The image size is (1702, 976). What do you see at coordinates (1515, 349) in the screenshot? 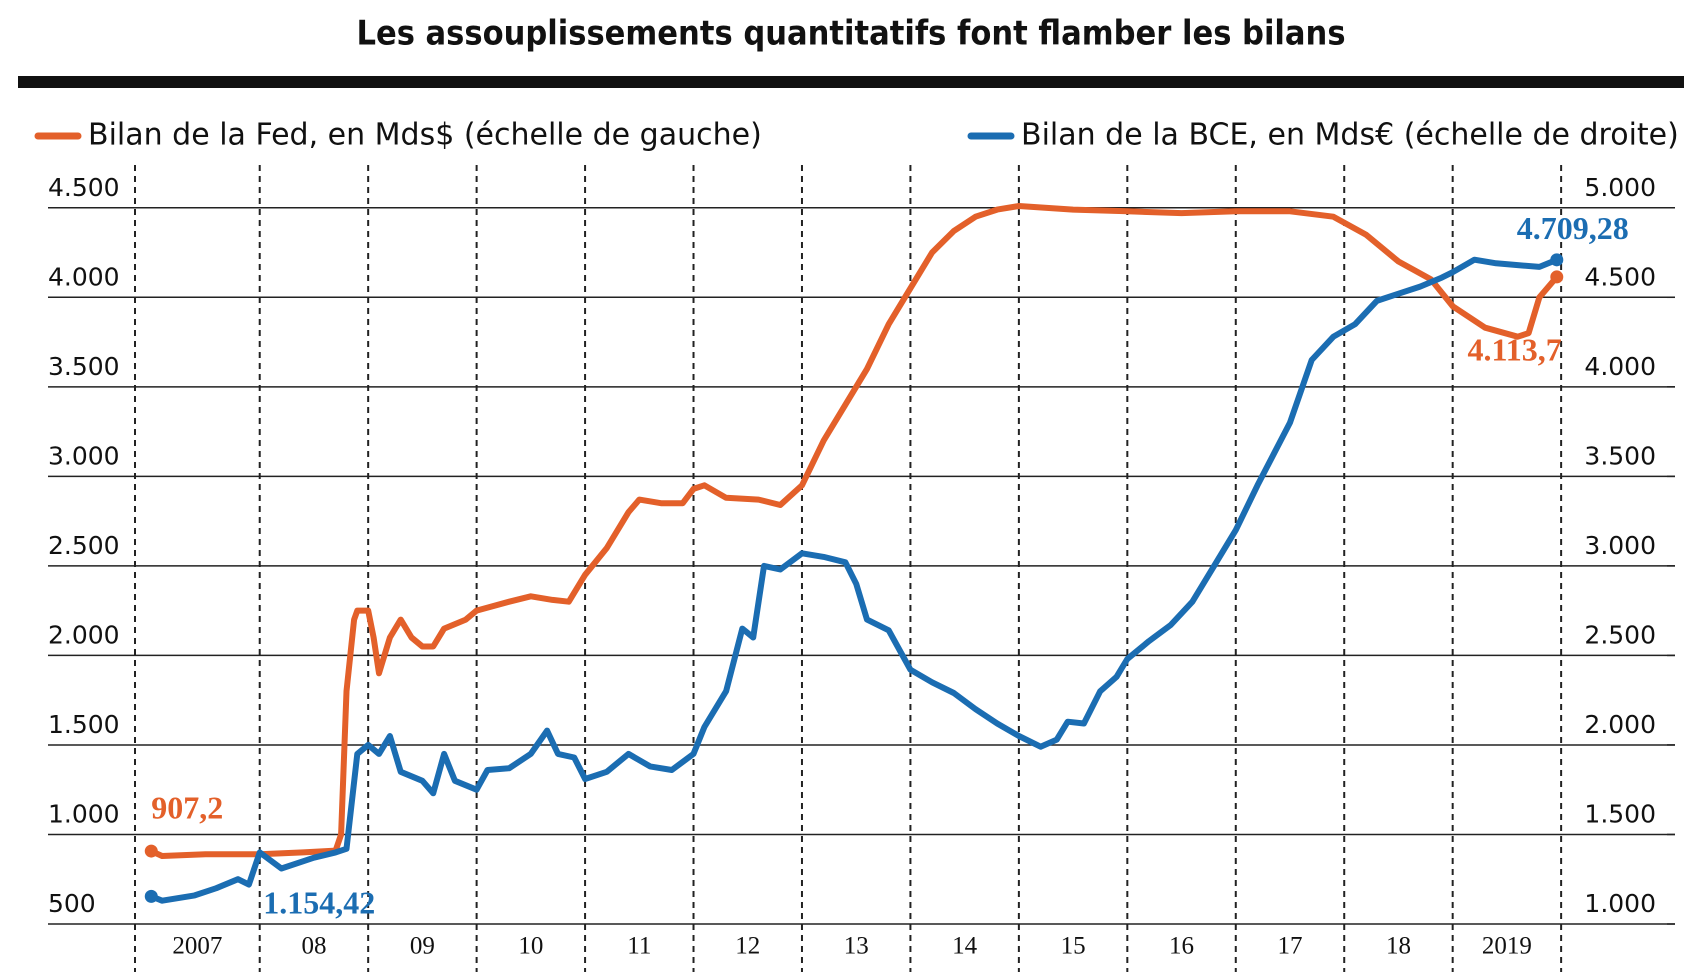
I see `value-label: 4.113,7` at bounding box center [1515, 349].